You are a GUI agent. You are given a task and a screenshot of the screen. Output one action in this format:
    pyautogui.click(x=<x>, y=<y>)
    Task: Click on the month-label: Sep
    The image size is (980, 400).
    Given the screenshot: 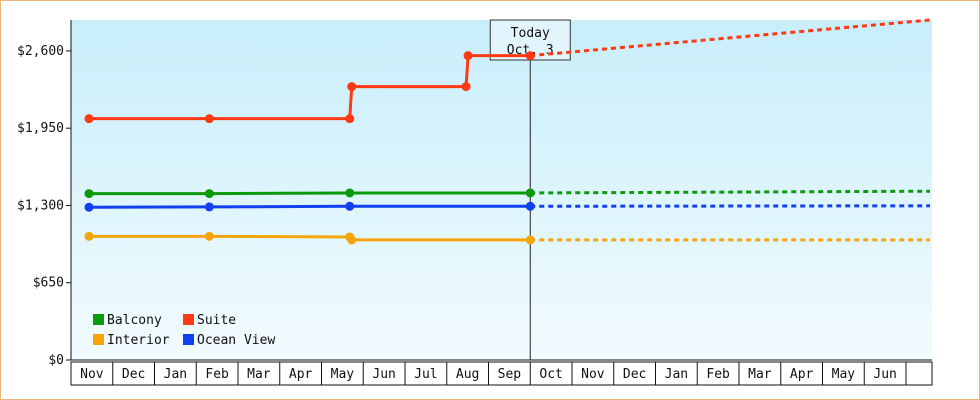 What is the action you would take?
    pyautogui.click(x=510, y=374)
    